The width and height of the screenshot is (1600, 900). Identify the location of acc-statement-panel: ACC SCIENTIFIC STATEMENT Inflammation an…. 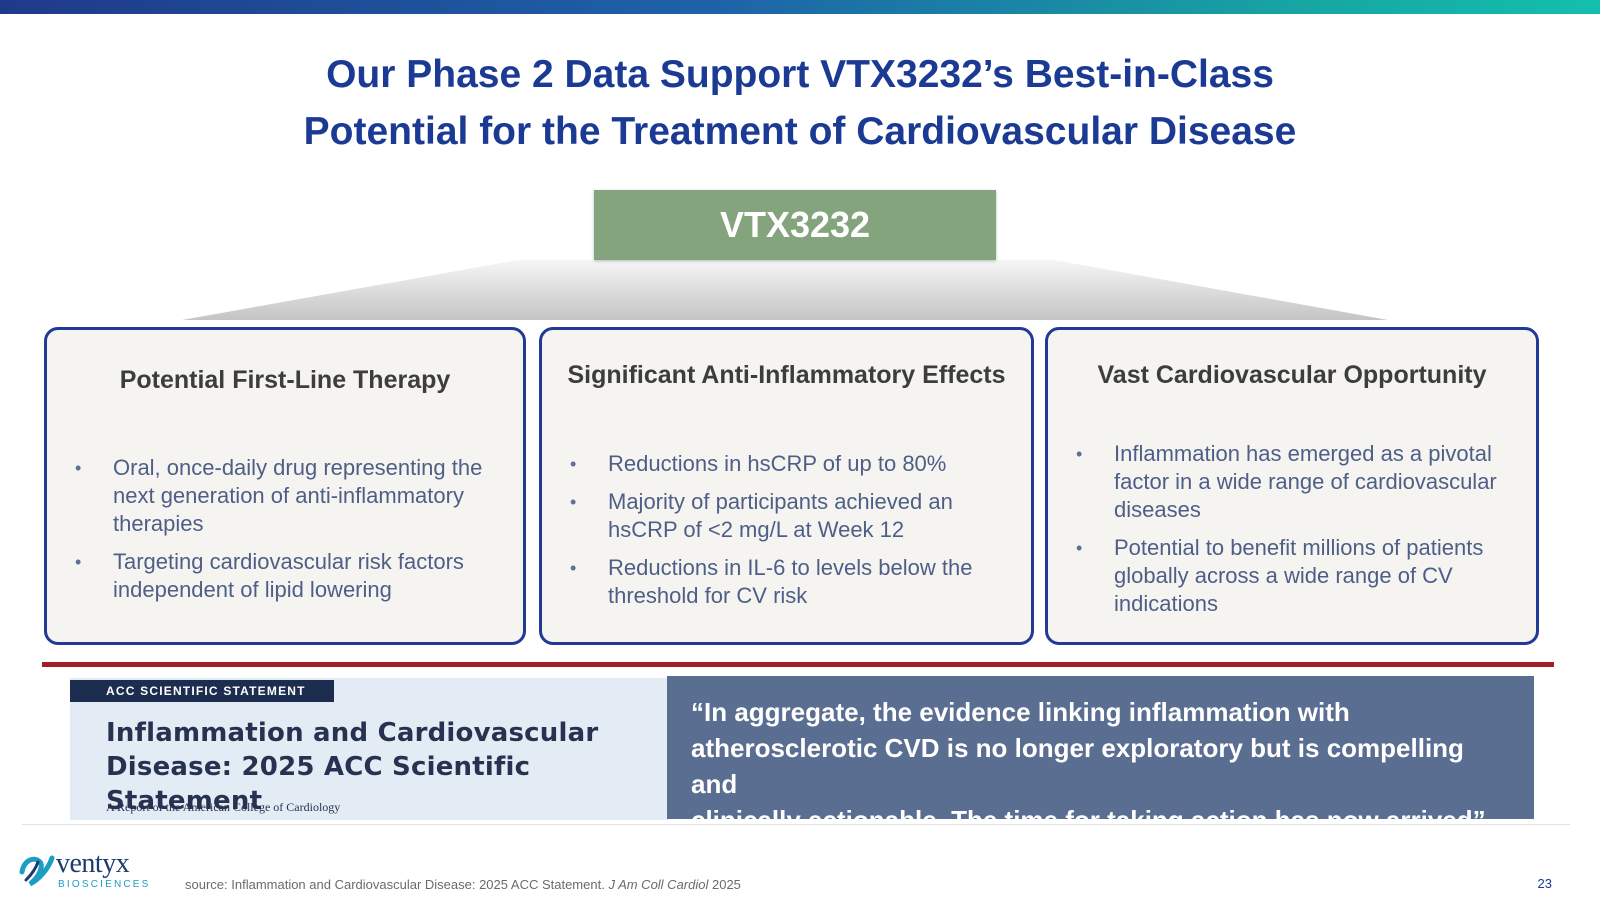
(369, 749).